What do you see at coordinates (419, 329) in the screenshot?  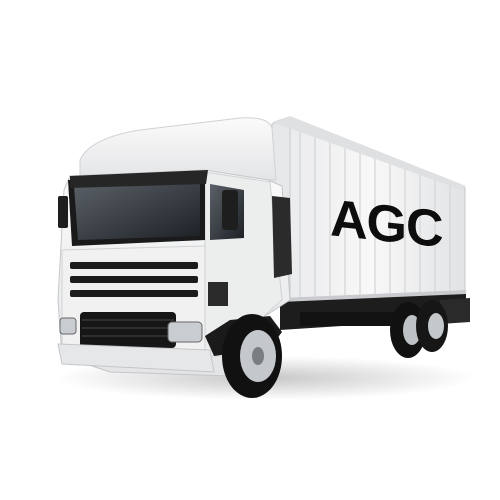 I see `rear-wheels` at bounding box center [419, 329].